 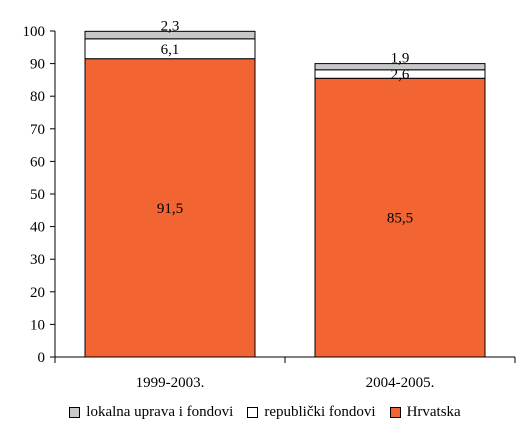 I want to click on y-tick-label: 90, so click(x=37, y=65).